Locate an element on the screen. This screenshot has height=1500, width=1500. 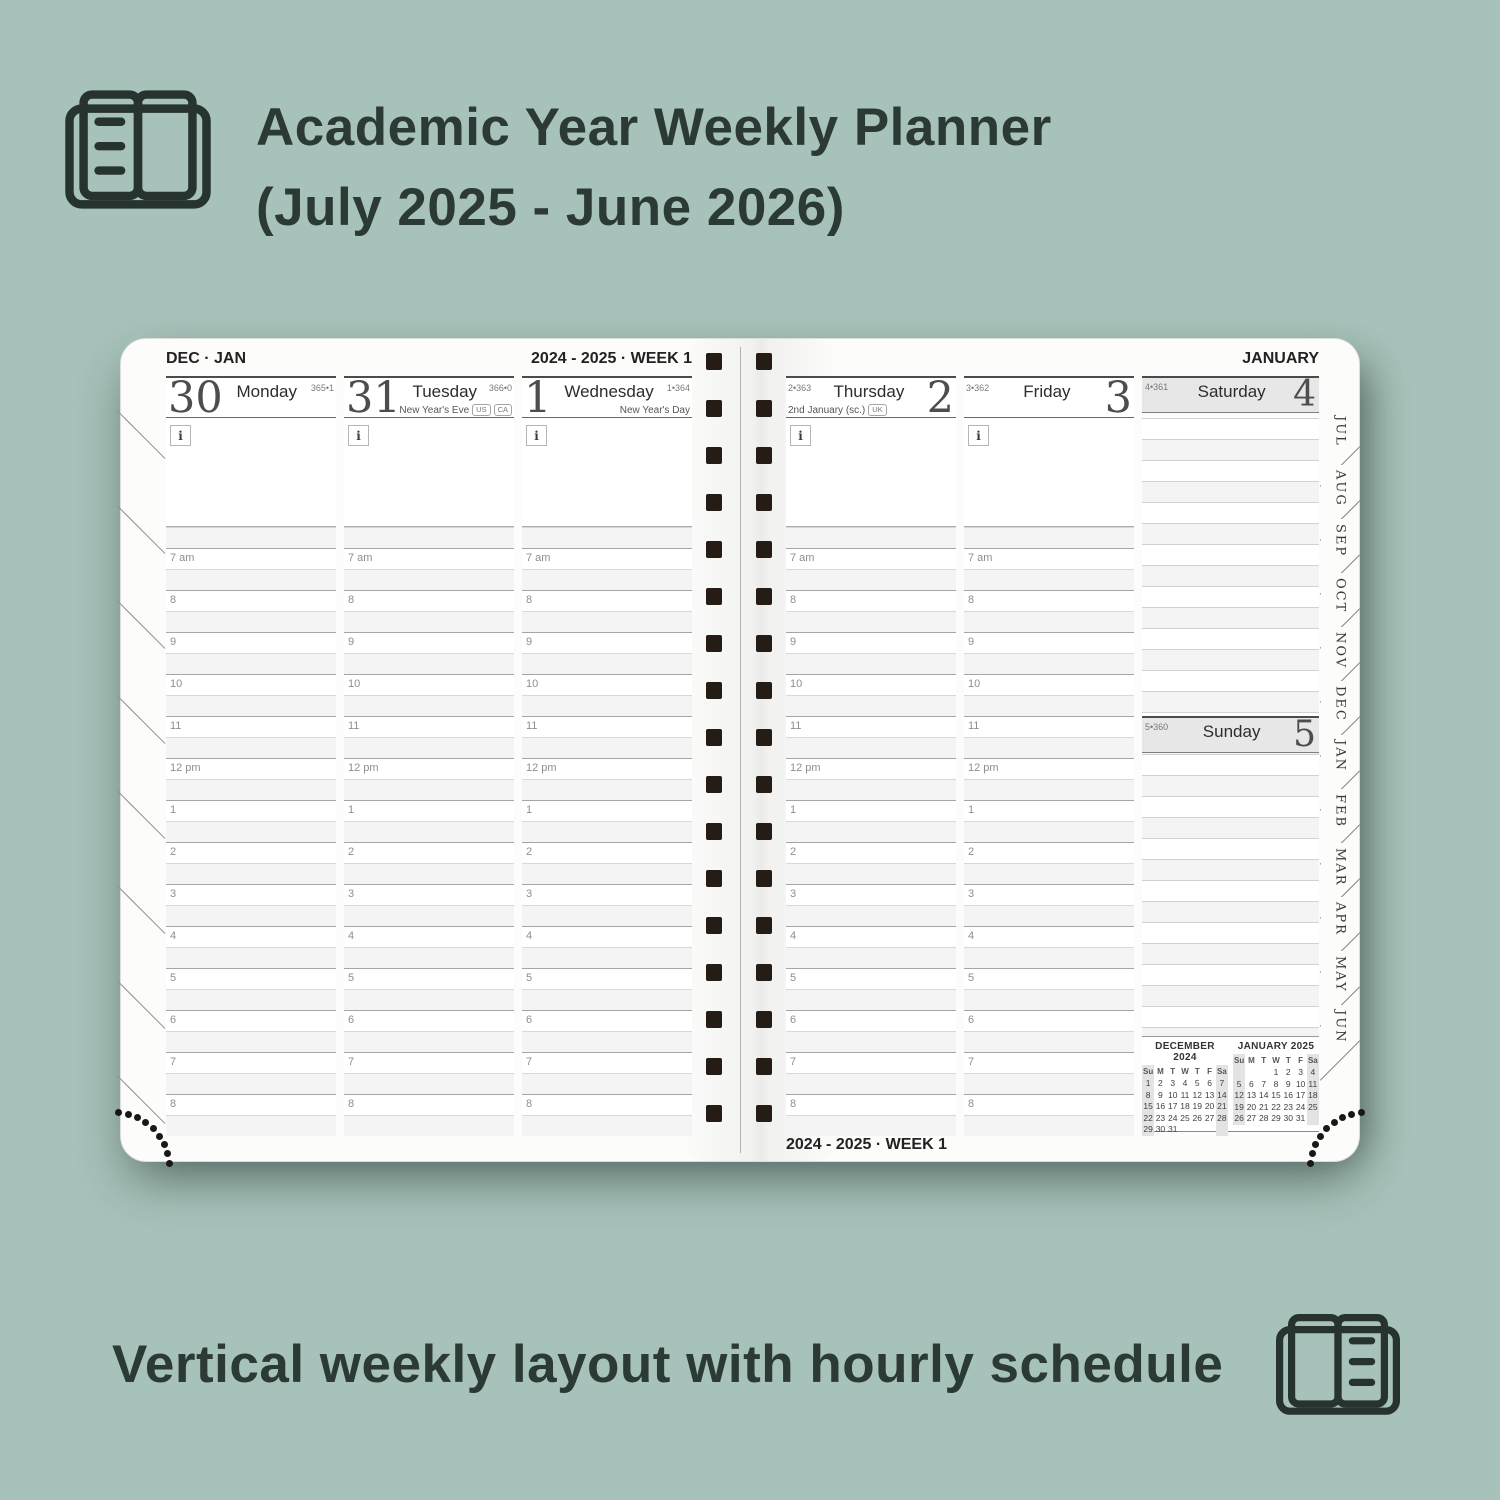
month-tab-nov: NOV is located at coordinates (1340, 665).